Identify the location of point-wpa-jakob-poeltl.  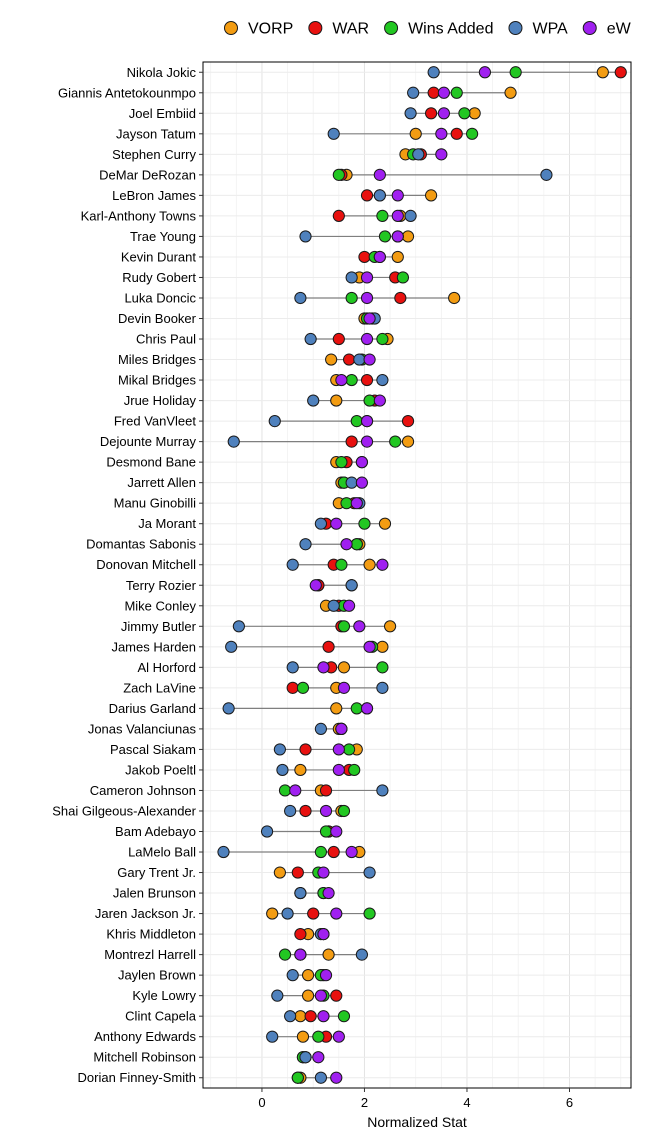
(282, 770).